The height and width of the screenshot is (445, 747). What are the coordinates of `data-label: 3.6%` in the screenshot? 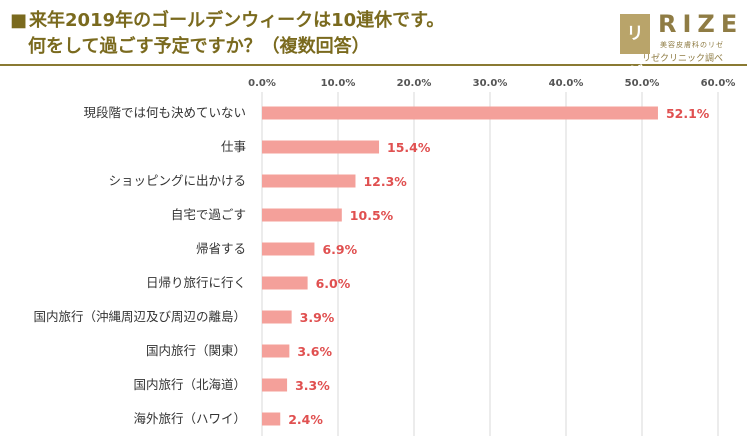 It's located at (314, 351).